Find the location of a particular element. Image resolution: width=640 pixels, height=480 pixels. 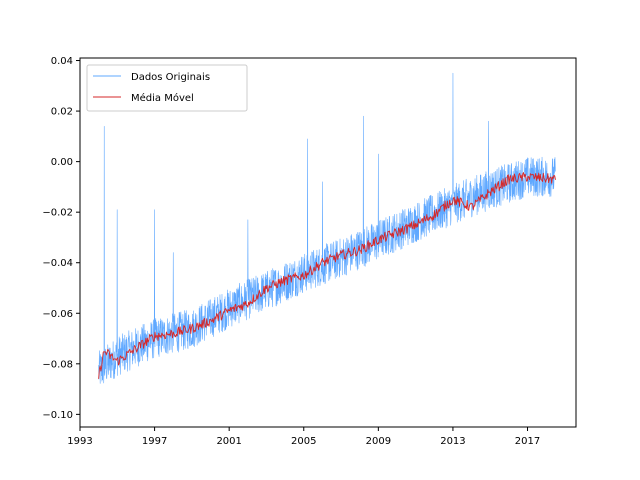

y-axis: −0.10 −0.08 −0.06 −0.04 −0.02 0.00 0.02 0.04 is located at coordinates (61, 238).